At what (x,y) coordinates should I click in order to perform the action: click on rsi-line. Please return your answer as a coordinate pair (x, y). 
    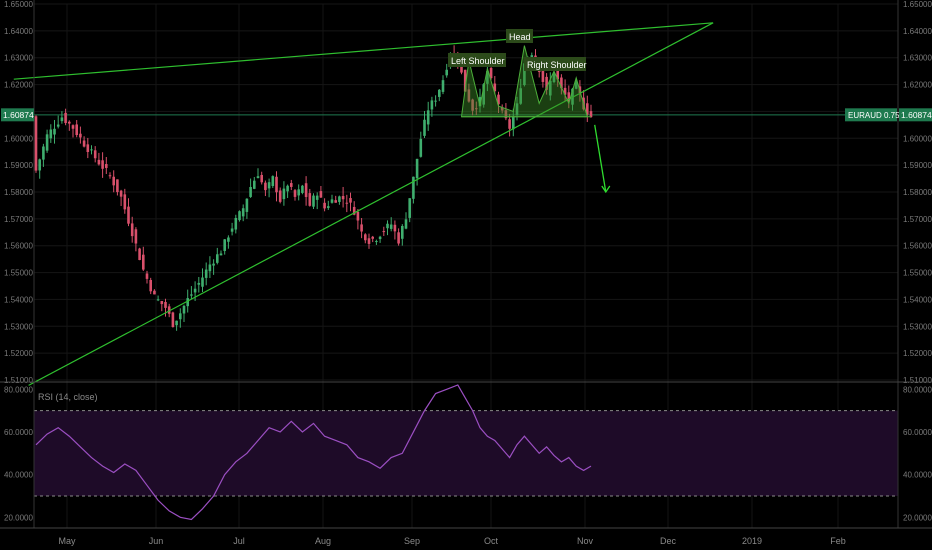
    Looking at the image, I should click on (313, 452).